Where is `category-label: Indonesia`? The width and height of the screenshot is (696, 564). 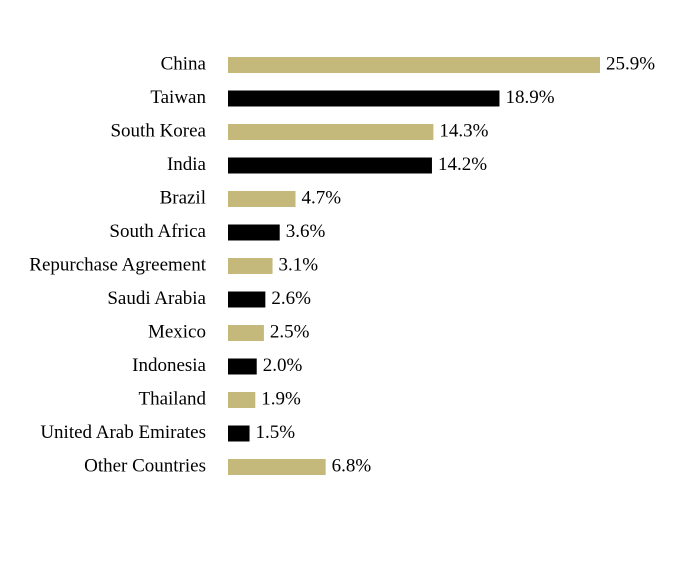
category-label: Indonesia is located at coordinates (169, 365).